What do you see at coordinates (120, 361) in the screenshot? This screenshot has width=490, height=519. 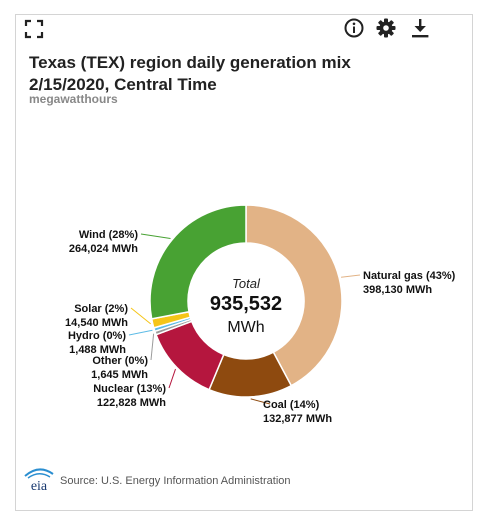 I see `slice-label-other: Other (0%)` at bounding box center [120, 361].